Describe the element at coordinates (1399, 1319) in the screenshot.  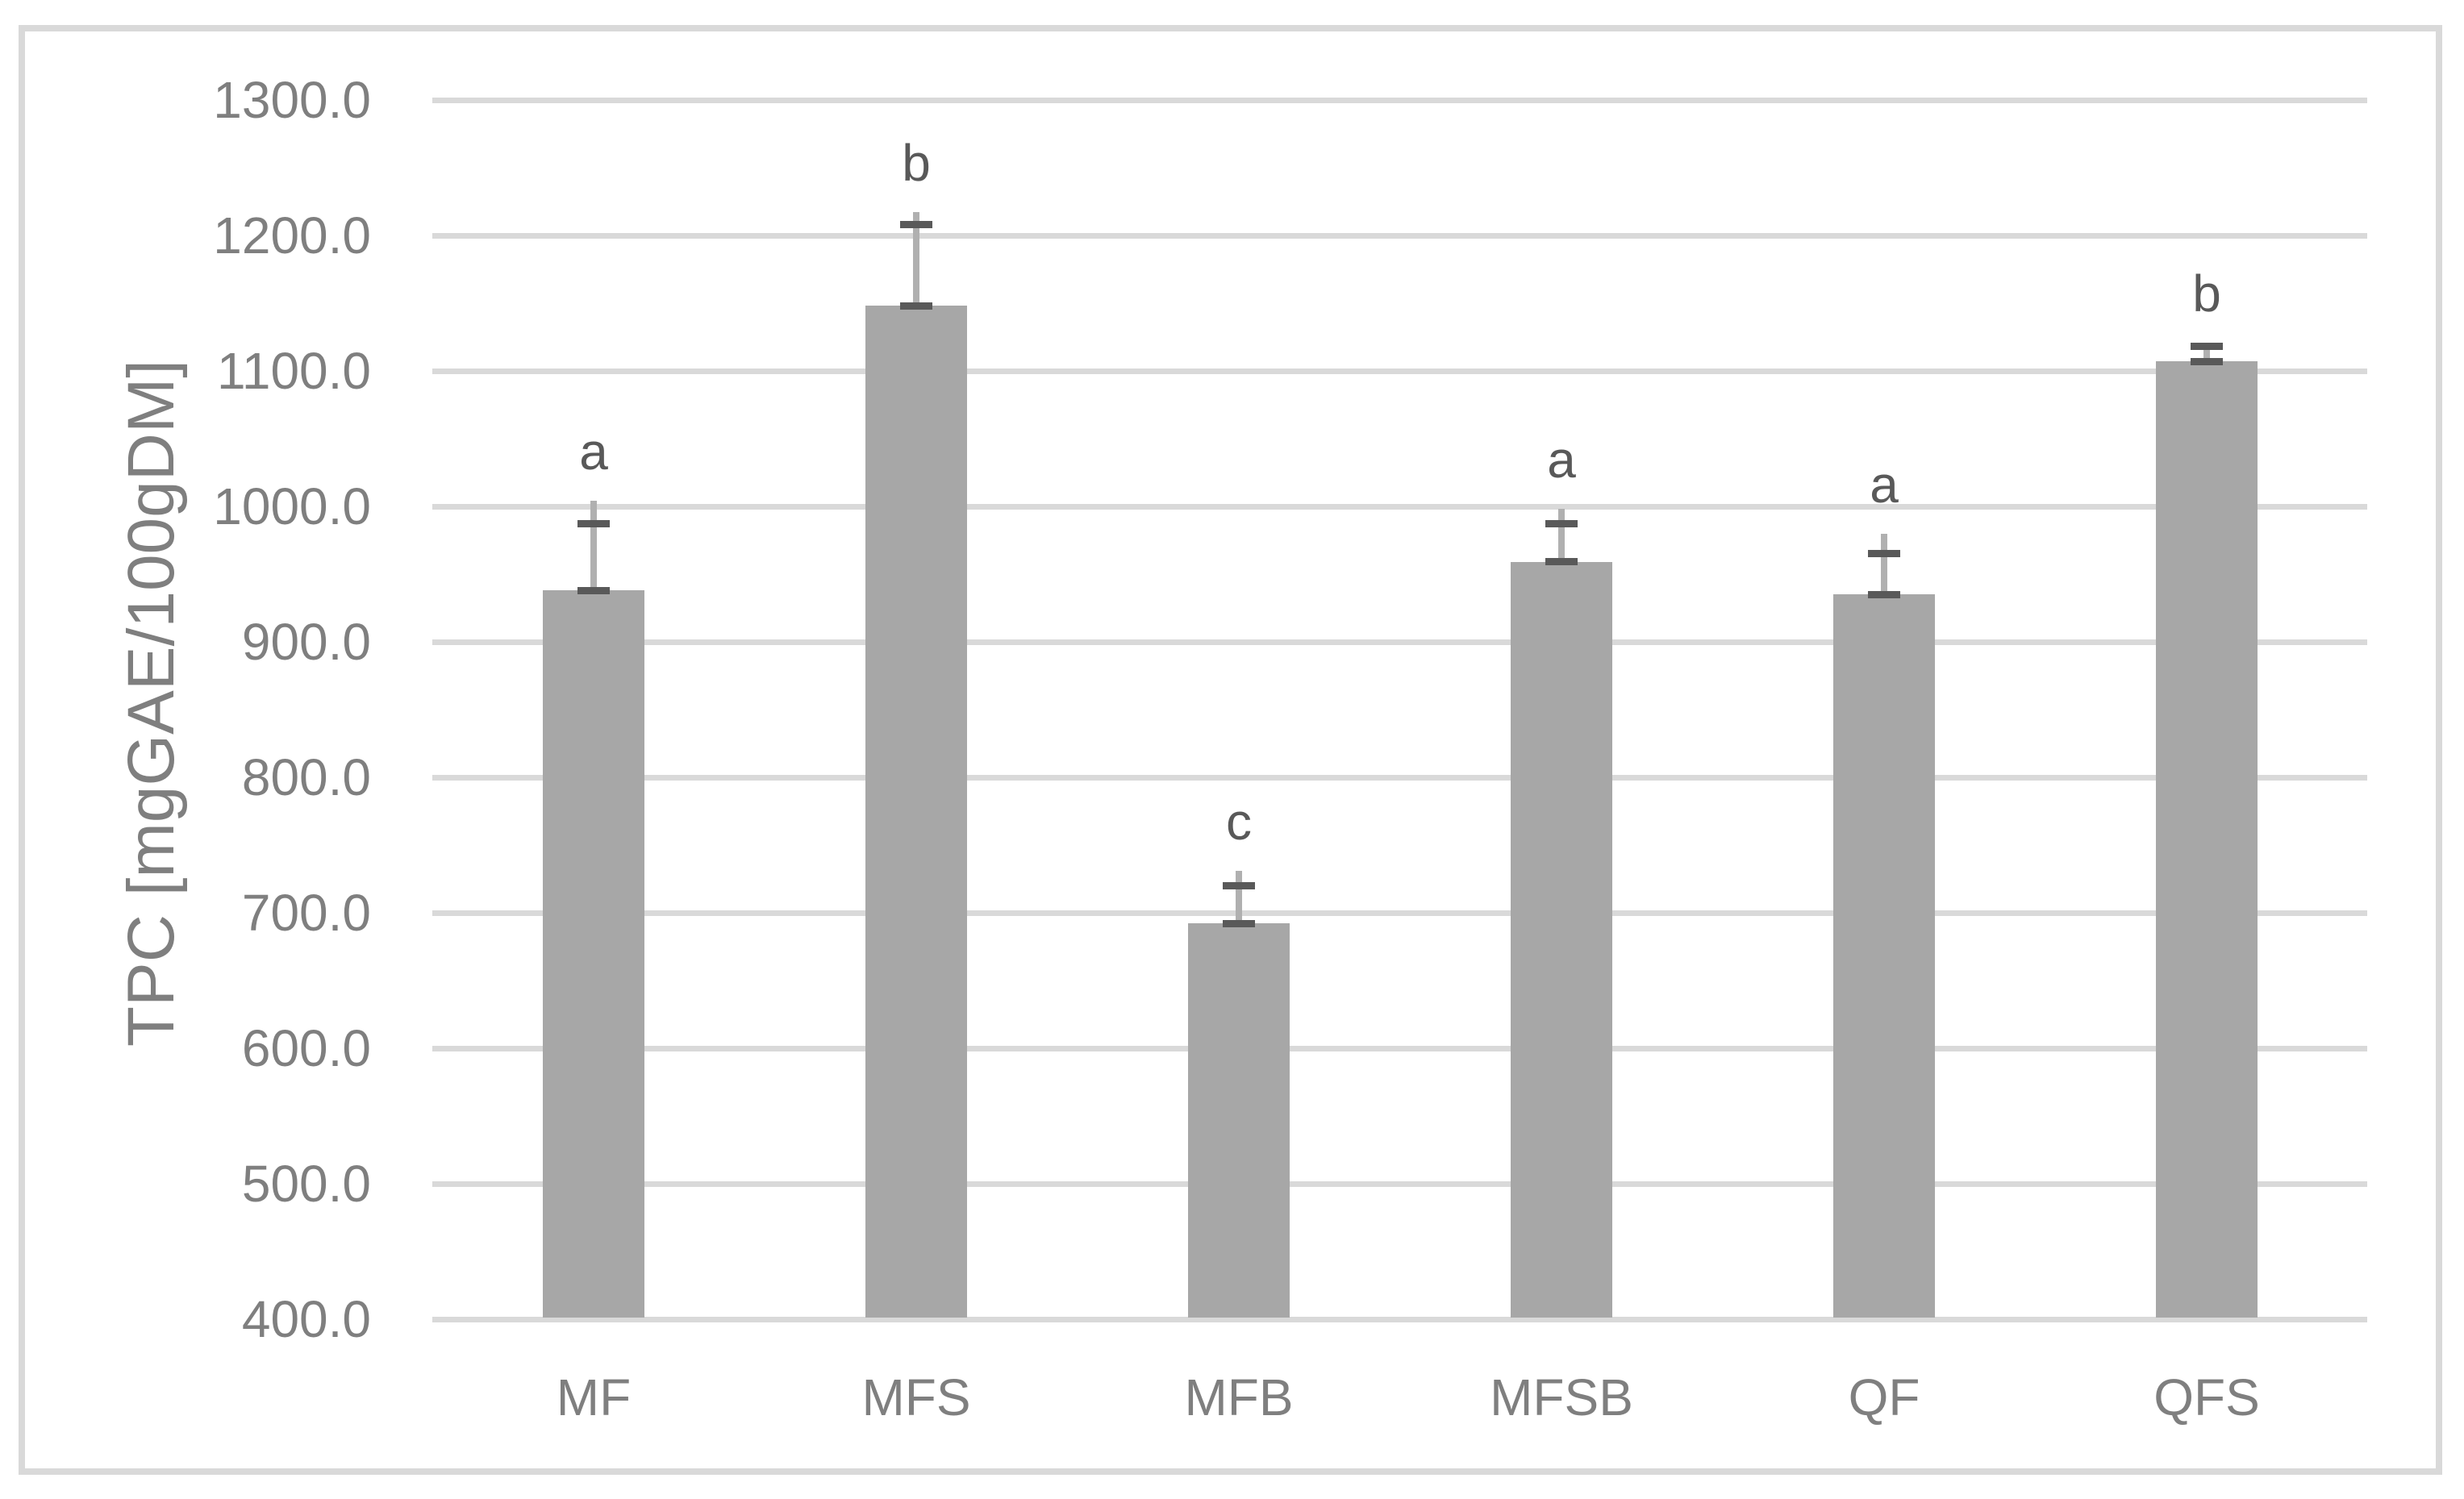
I see `x-axis-line` at that location.